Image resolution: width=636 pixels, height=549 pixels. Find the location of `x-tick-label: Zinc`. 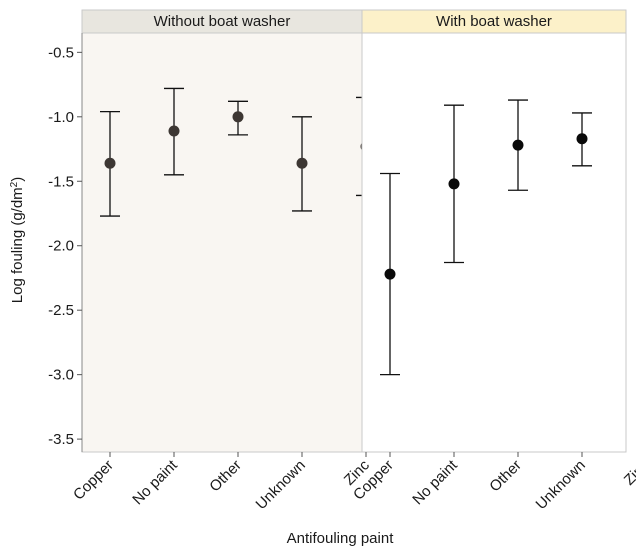

x-tick-label: Zinc is located at coordinates (628, 472).